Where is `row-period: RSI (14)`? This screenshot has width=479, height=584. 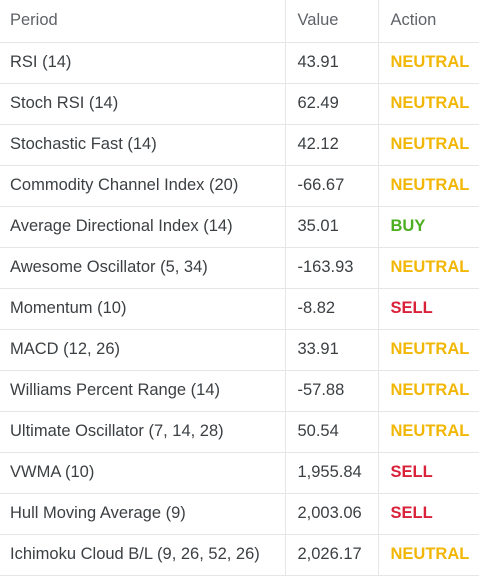
row-period: RSI (14) is located at coordinates (143, 63).